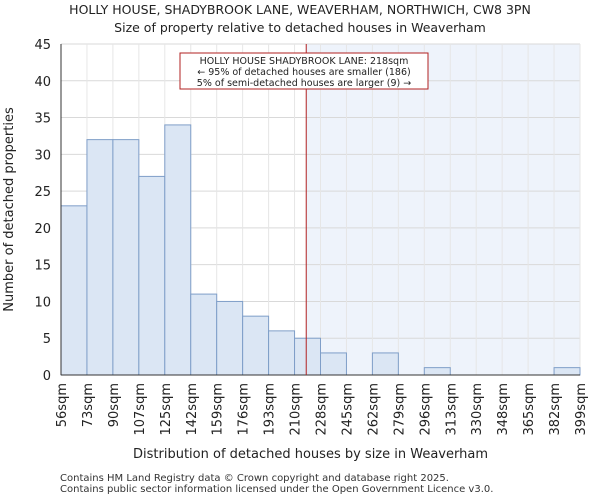 The image size is (600, 500). Describe the element at coordinates (218, 409) in the screenshot. I see `x-tick-label: 159sqm` at that location.